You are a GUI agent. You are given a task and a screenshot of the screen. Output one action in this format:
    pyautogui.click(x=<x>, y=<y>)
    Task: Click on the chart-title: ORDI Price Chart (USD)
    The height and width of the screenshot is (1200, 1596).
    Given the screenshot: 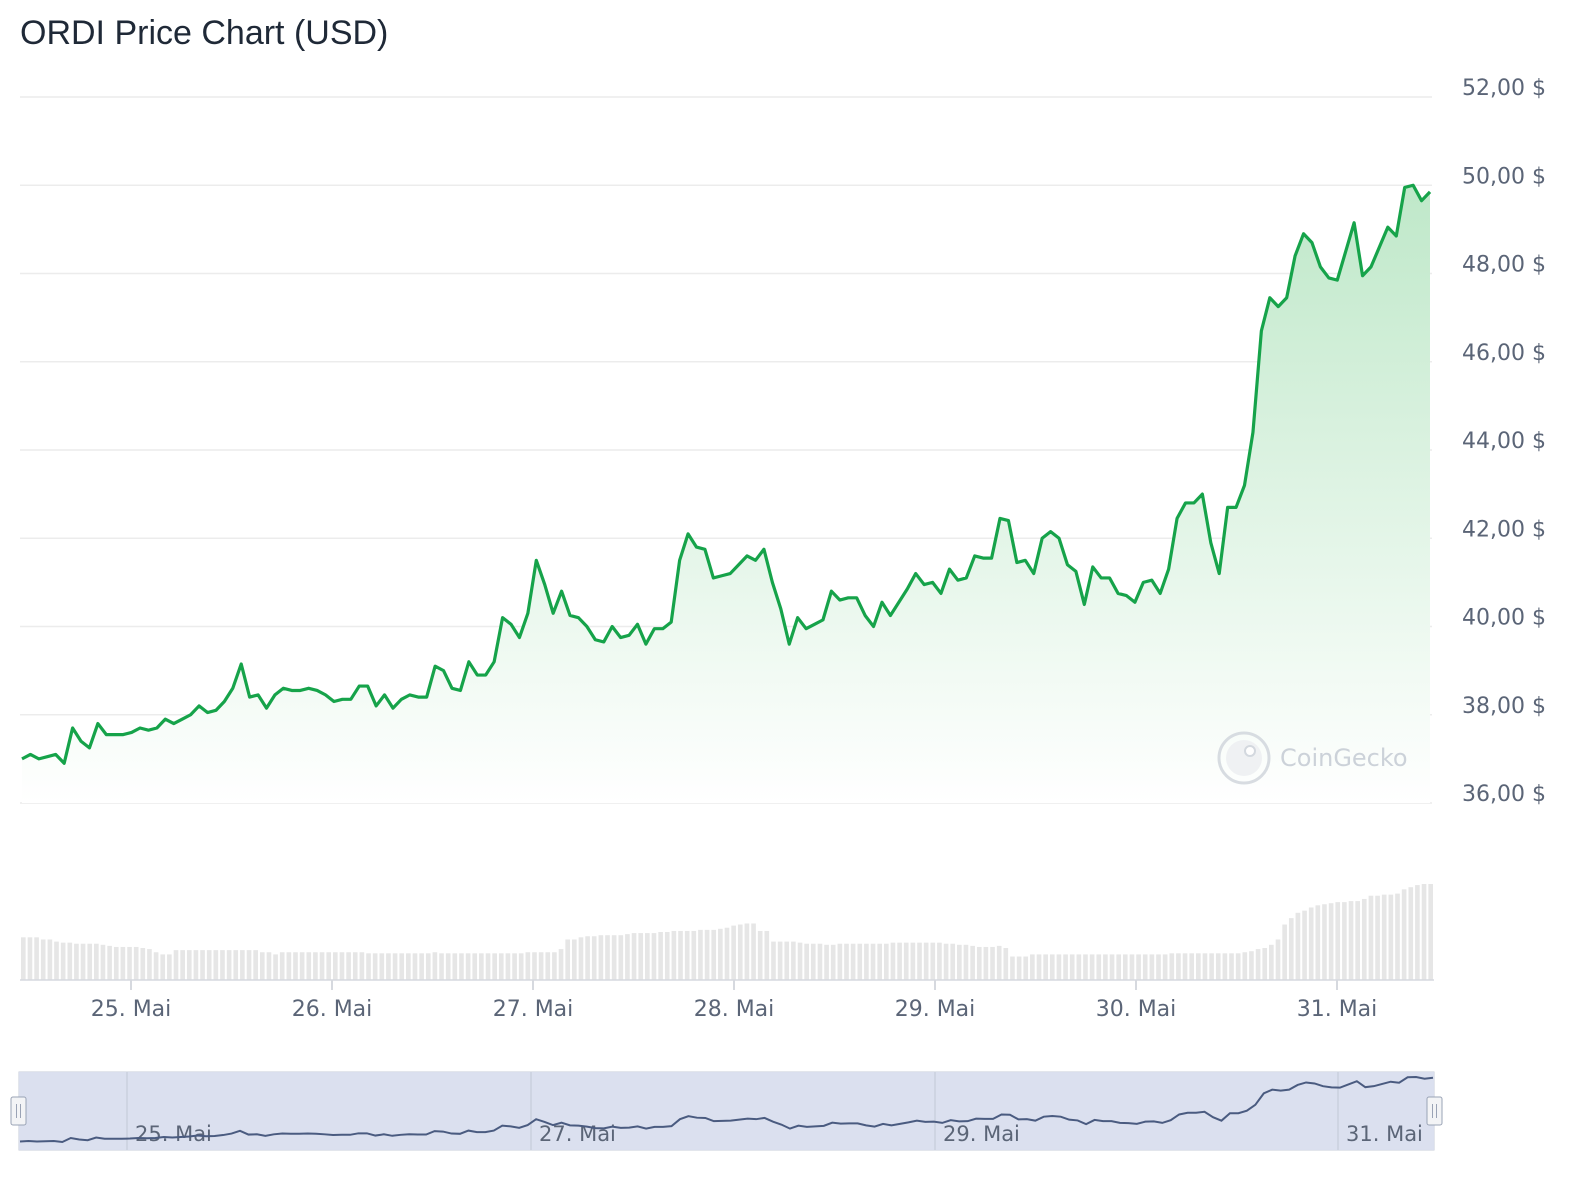 What is the action you would take?
    pyautogui.click(x=204, y=33)
    